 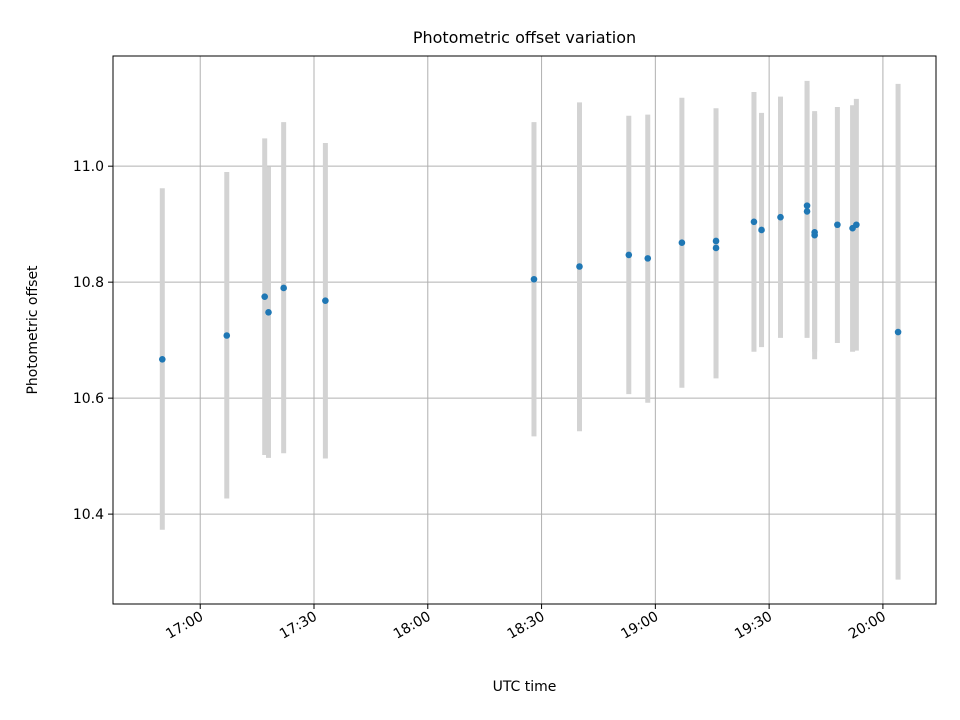 What do you see at coordinates (33, 330) in the screenshot?
I see `y-axis-label: Photometric offset` at bounding box center [33, 330].